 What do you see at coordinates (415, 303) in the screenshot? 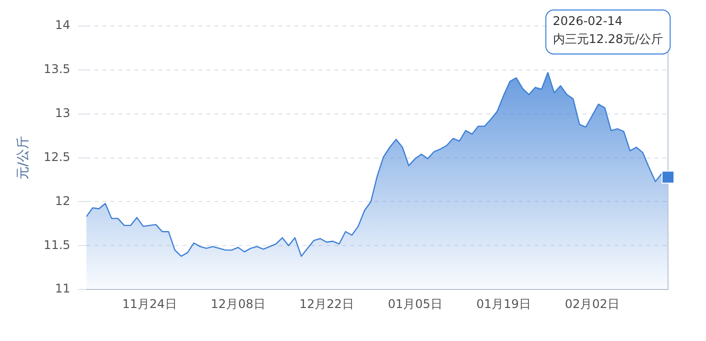
I see `x-tick-label: 01月05日` at bounding box center [415, 303].